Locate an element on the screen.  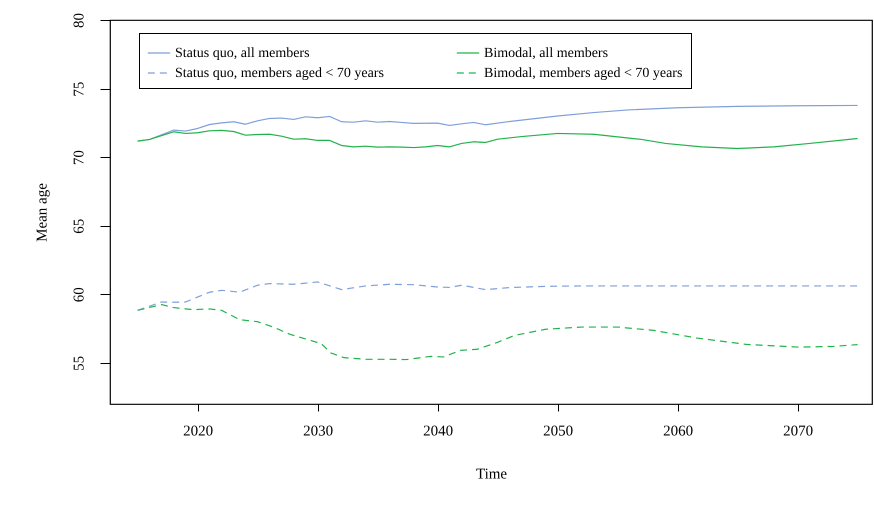
x-tick-label: 2030 is located at coordinates (318, 432).